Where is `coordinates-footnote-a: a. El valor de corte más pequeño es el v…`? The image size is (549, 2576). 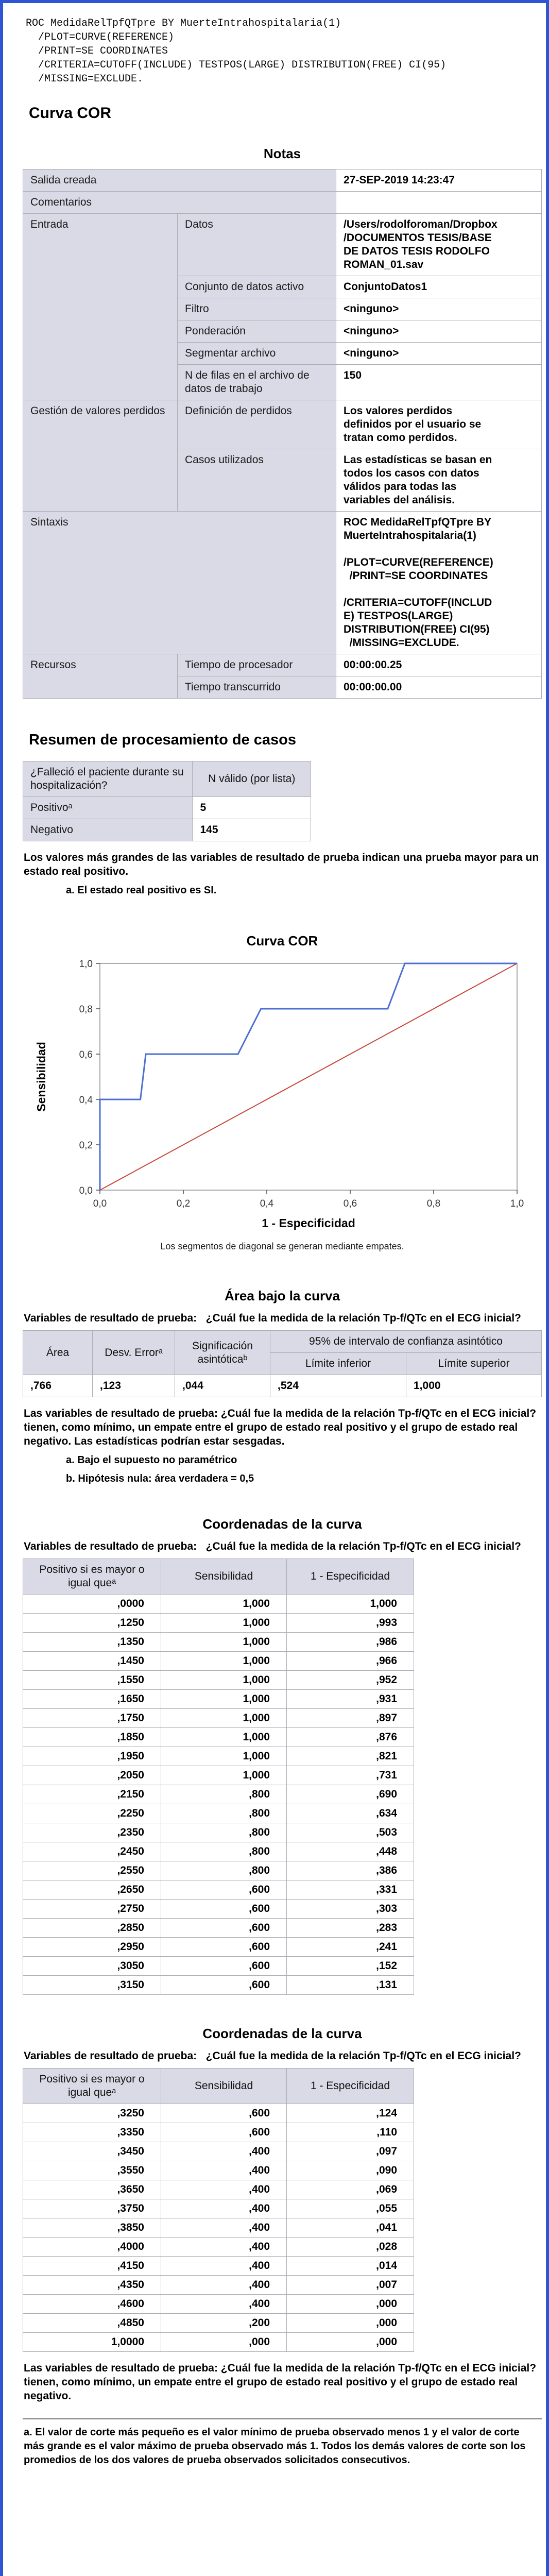 coordinates-footnote-a: a. El valor de corte más pequeño es el v… is located at coordinates (275, 2446).